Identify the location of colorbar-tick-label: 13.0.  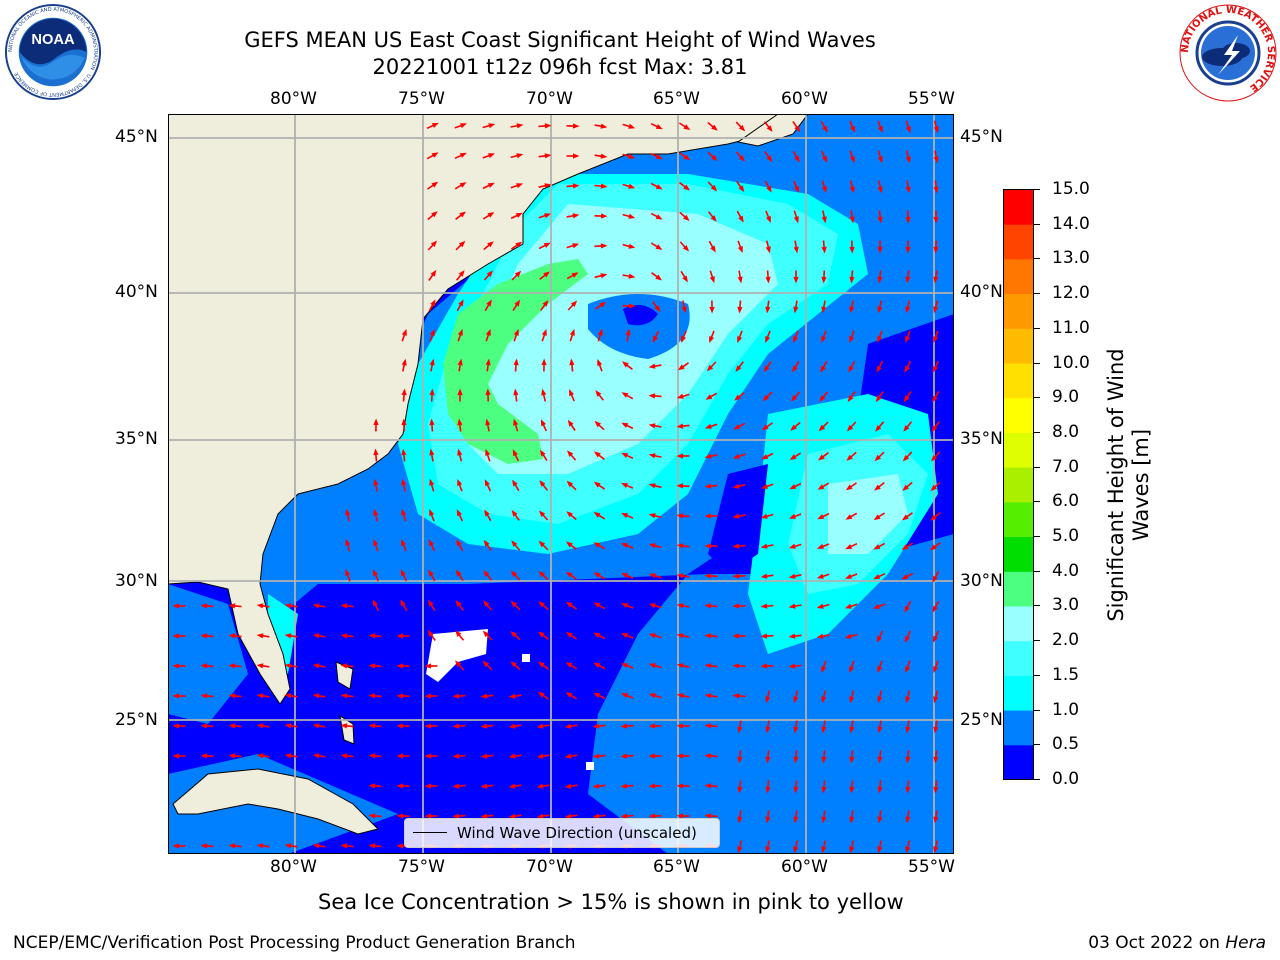
(1071, 258).